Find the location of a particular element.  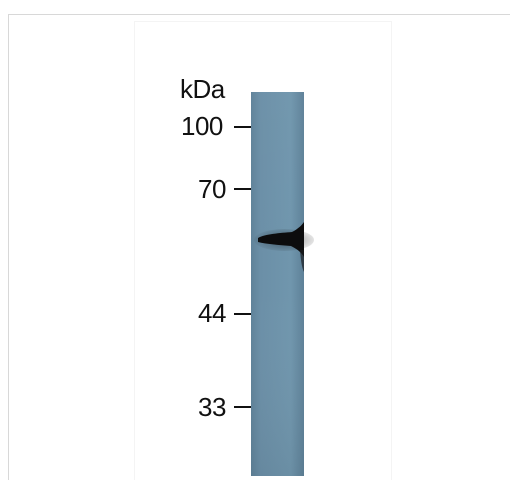

marker-label-44: 44 is located at coordinates (212, 313).